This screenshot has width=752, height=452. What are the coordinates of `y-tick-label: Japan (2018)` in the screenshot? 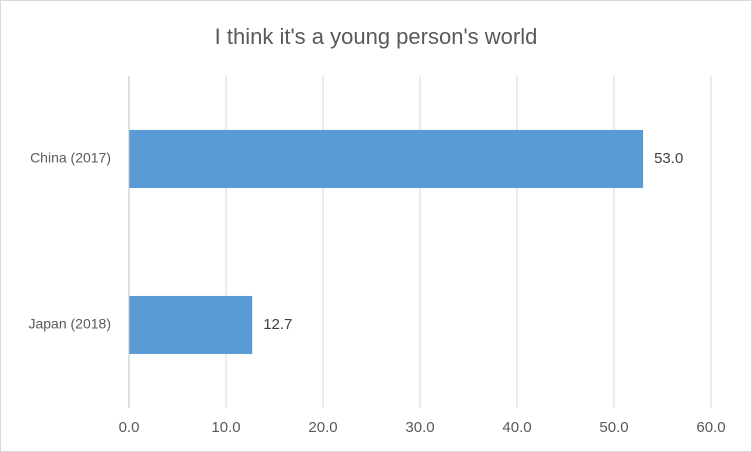 It's located at (69, 324).